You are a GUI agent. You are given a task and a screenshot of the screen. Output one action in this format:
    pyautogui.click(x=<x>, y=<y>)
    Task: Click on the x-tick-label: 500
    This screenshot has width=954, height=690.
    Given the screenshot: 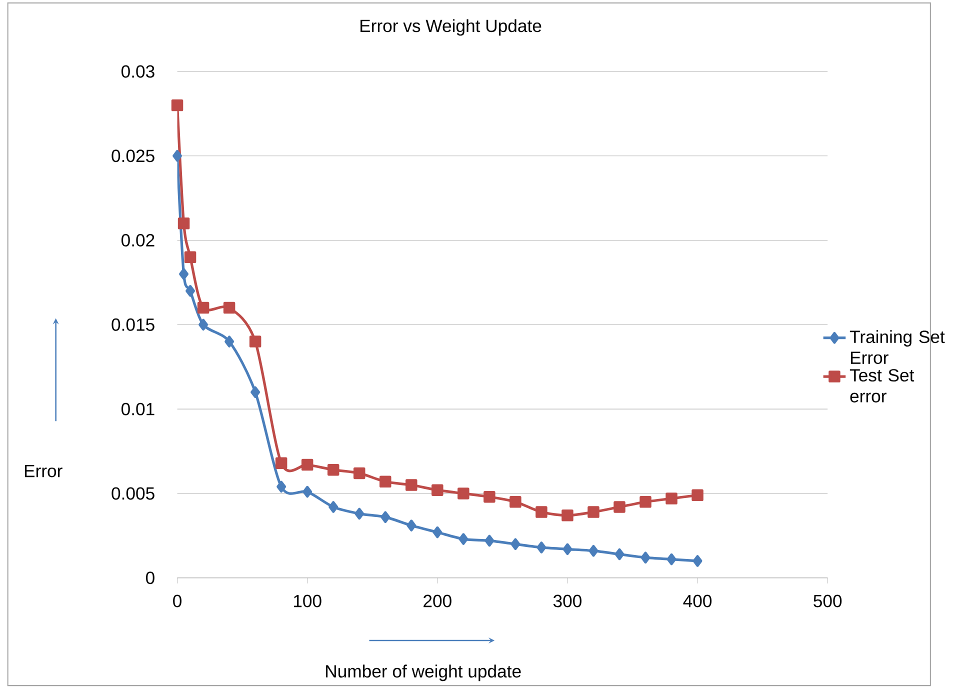 What is the action you would take?
    pyautogui.click(x=828, y=601)
    